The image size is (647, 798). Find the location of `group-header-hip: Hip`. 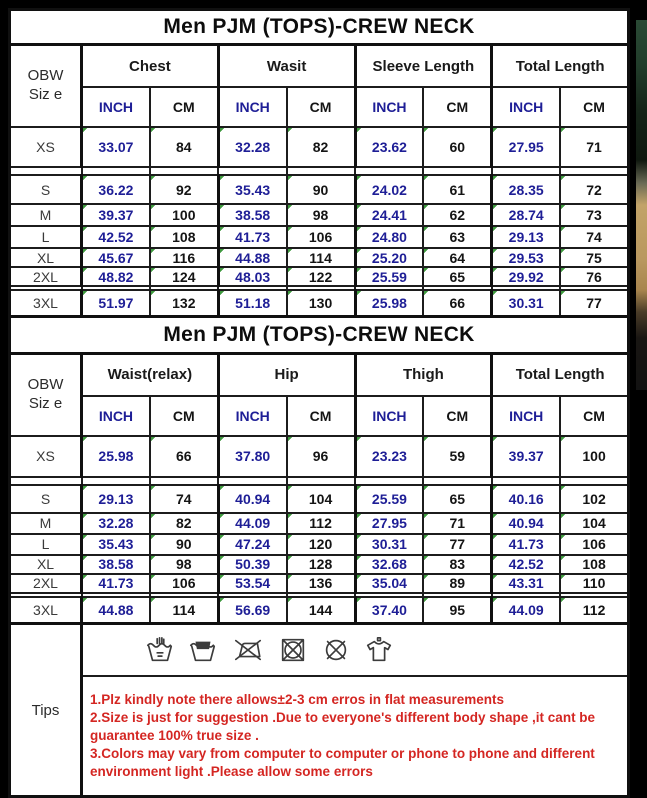

group-header-hip: Hip is located at coordinates (286, 374).